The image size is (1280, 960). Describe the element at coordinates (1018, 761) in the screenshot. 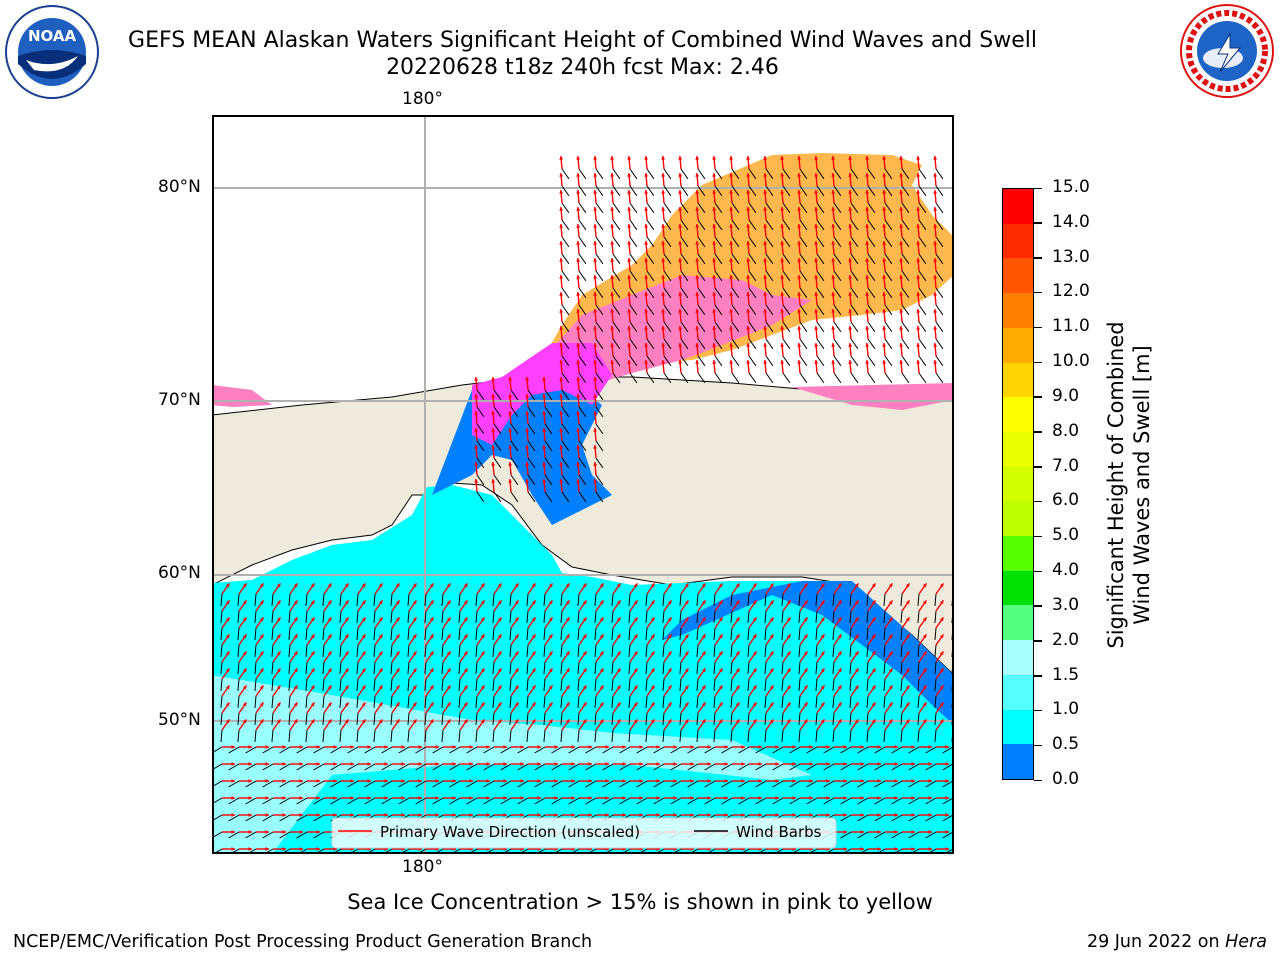

I see `colorbar-segment` at that location.